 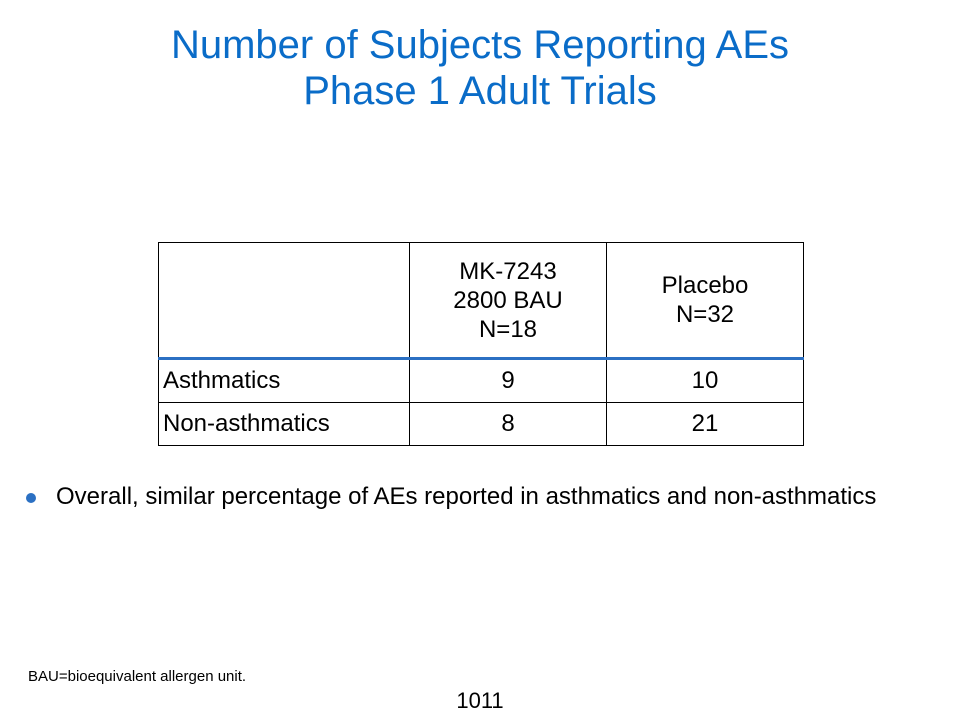 I want to click on header-placebo: Placebo N=32, so click(x=705, y=301).